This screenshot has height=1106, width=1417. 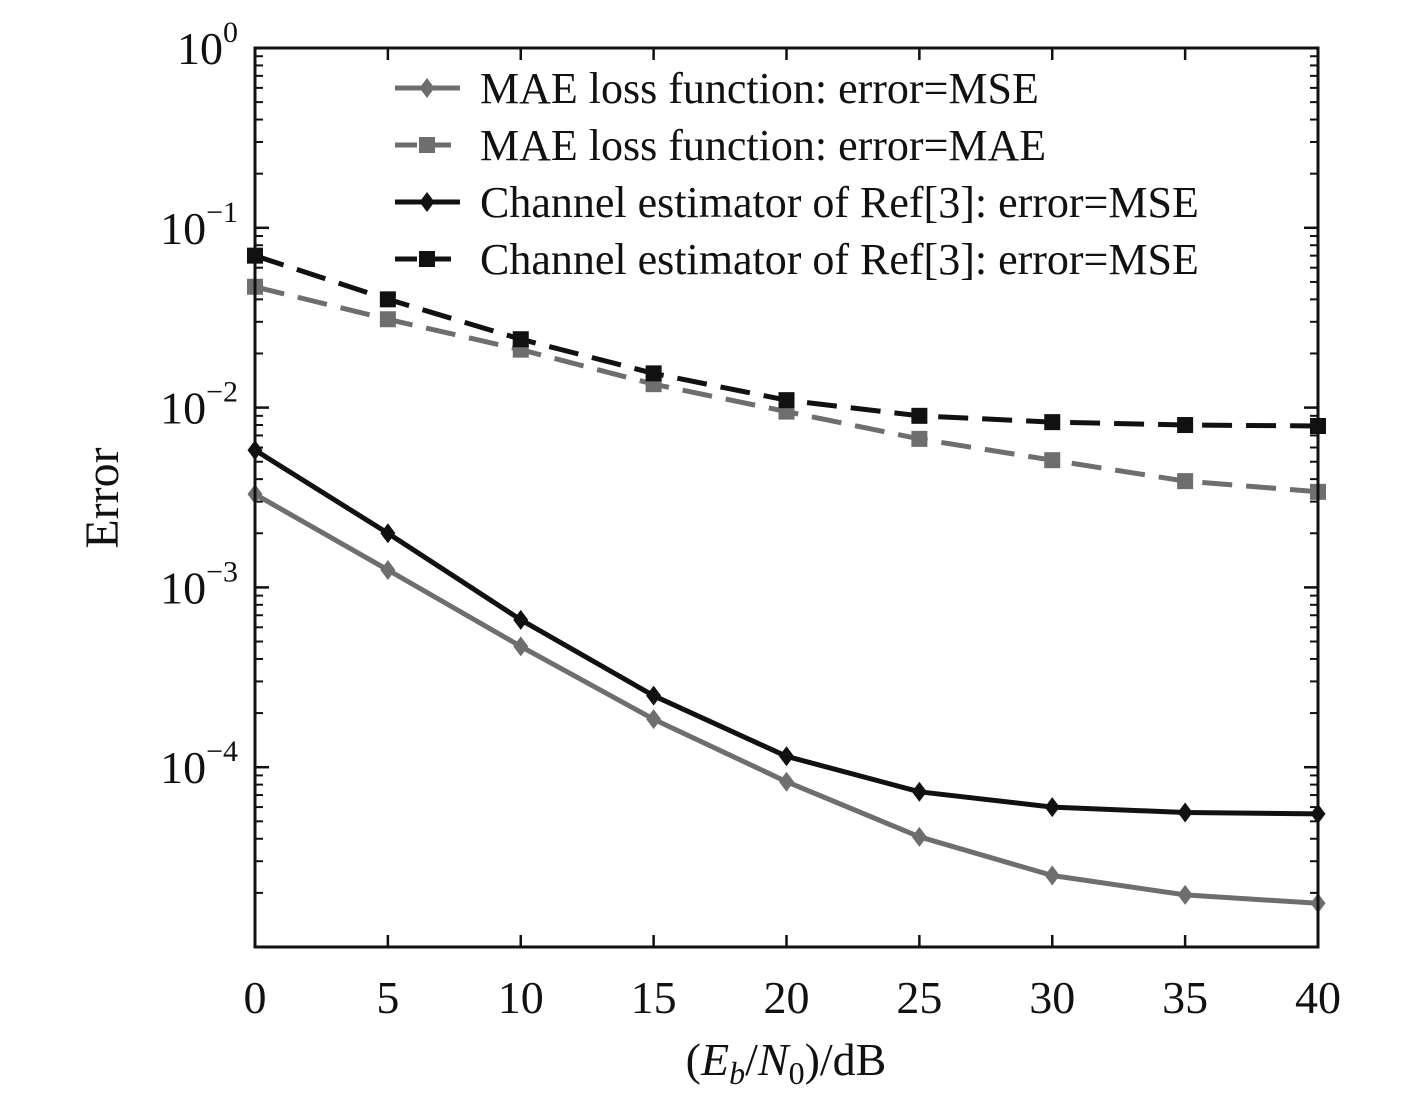 What do you see at coordinates (774, 1059) in the screenshot?
I see `x-axis-label-n: N` at bounding box center [774, 1059].